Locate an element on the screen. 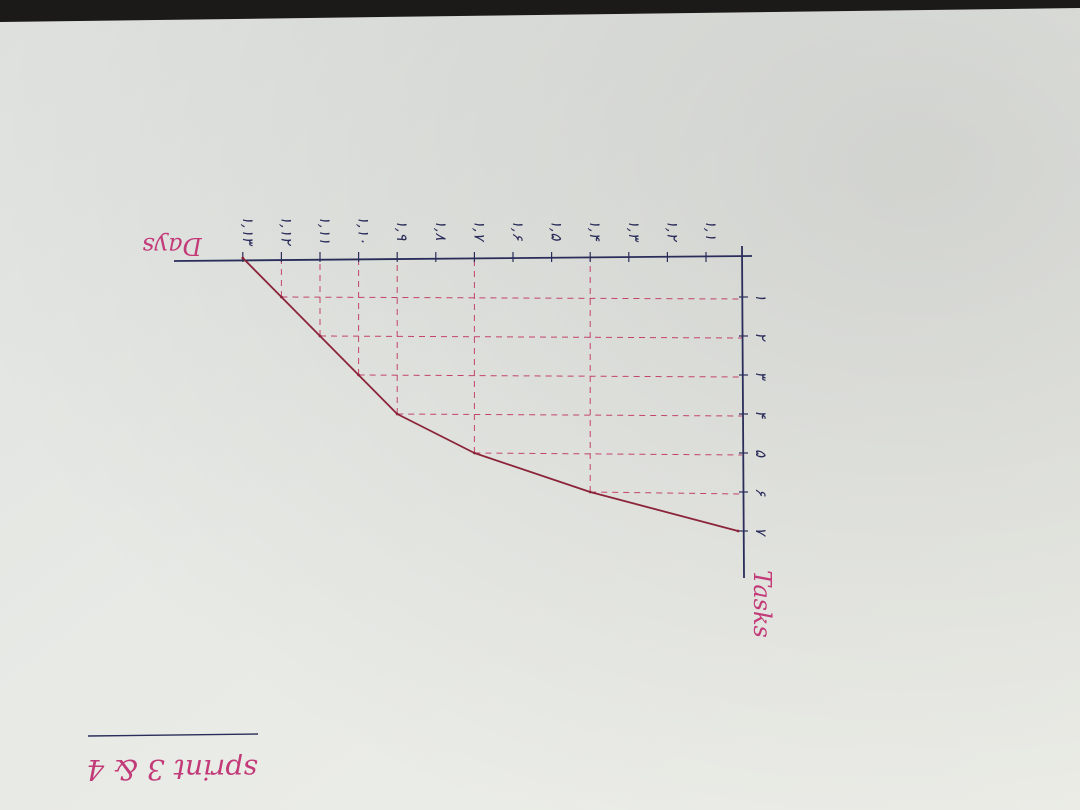  guide-lines is located at coordinates (511, 376).